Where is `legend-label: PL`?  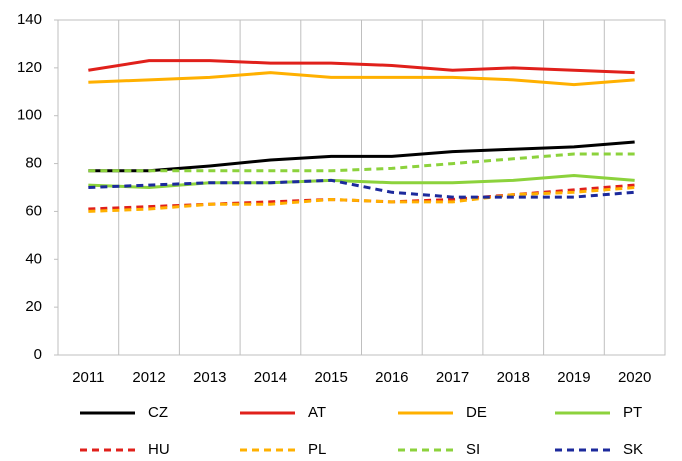
legend-label: PL is located at coordinates (317, 449).